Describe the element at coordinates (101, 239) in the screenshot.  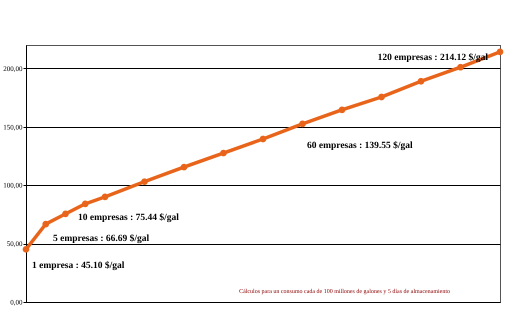
I see `annotation: 5 empresas : 66.69 $/gal` at that location.